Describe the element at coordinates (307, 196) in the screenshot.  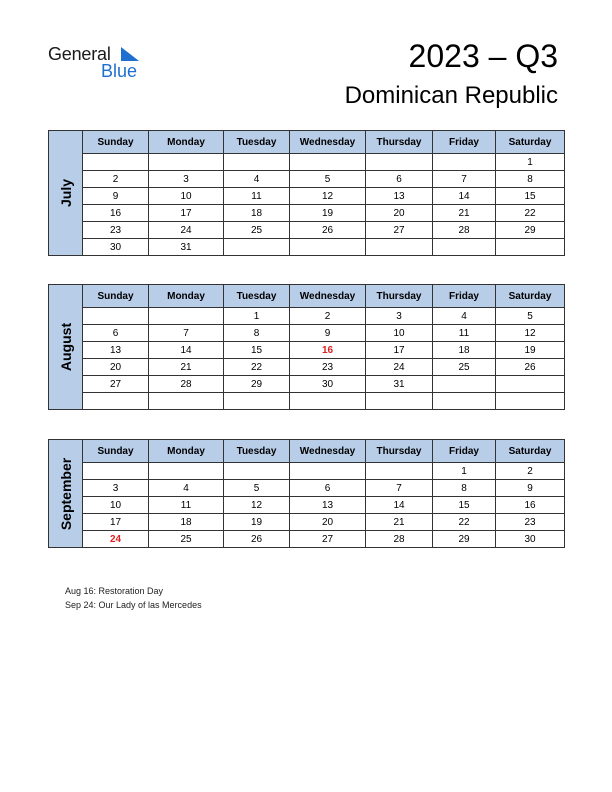
I see `week-row: 9 10 11 12 13 14 15` at that location.